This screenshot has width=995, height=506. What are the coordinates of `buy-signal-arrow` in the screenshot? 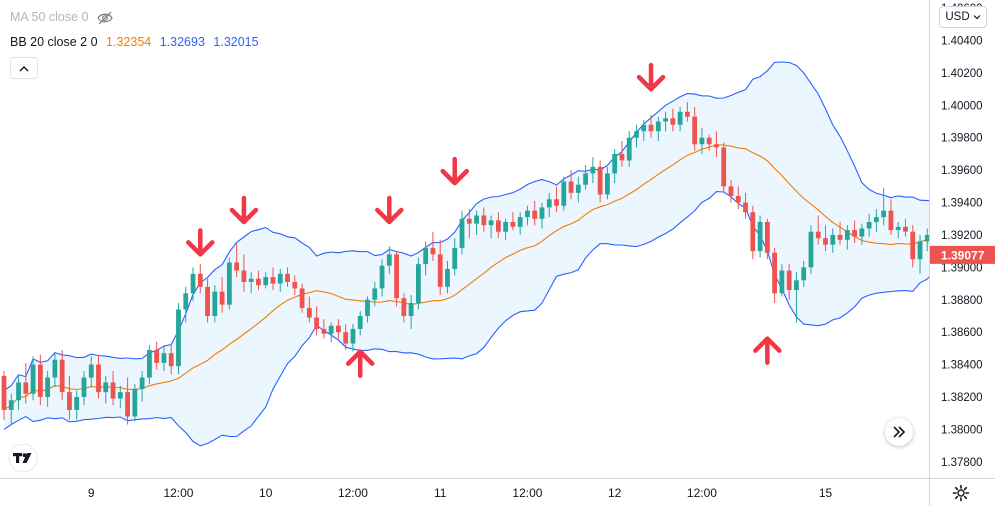 It's located at (767, 350).